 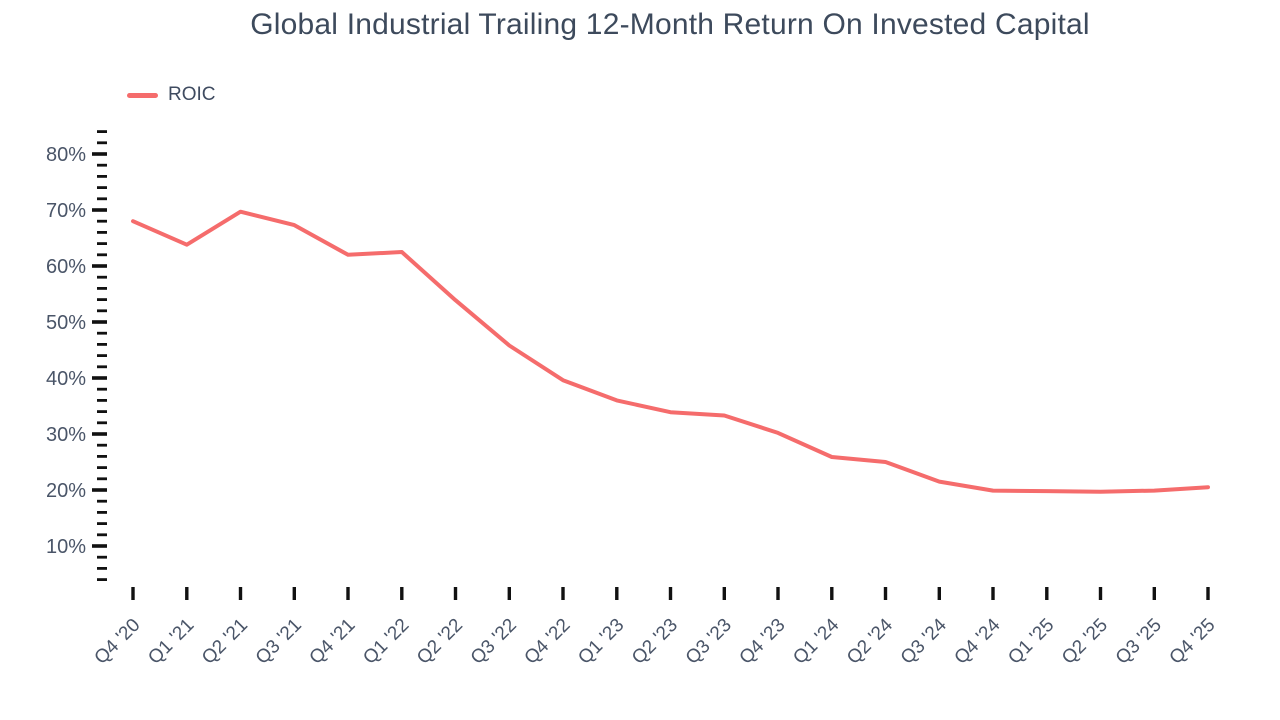 What do you see at coordinates (171, 642) in the screenshot?
I see `x-tick-label: Q1 '21` at bounding box center [171, 642].